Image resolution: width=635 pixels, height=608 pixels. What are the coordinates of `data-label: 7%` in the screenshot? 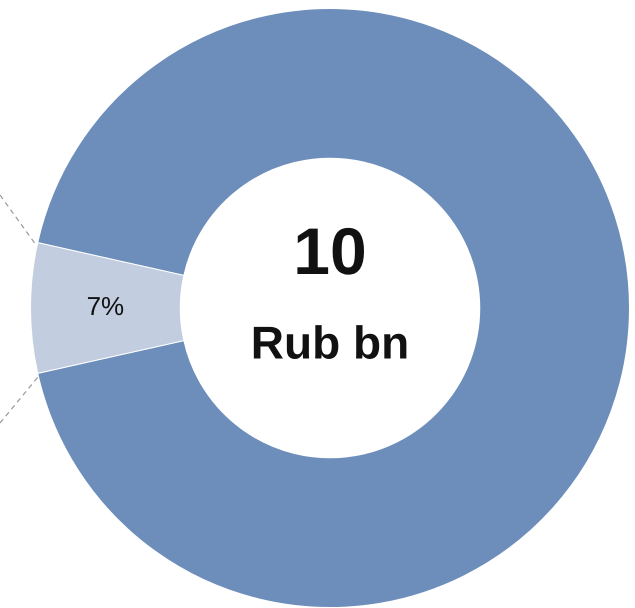 It's located at (105, 306).